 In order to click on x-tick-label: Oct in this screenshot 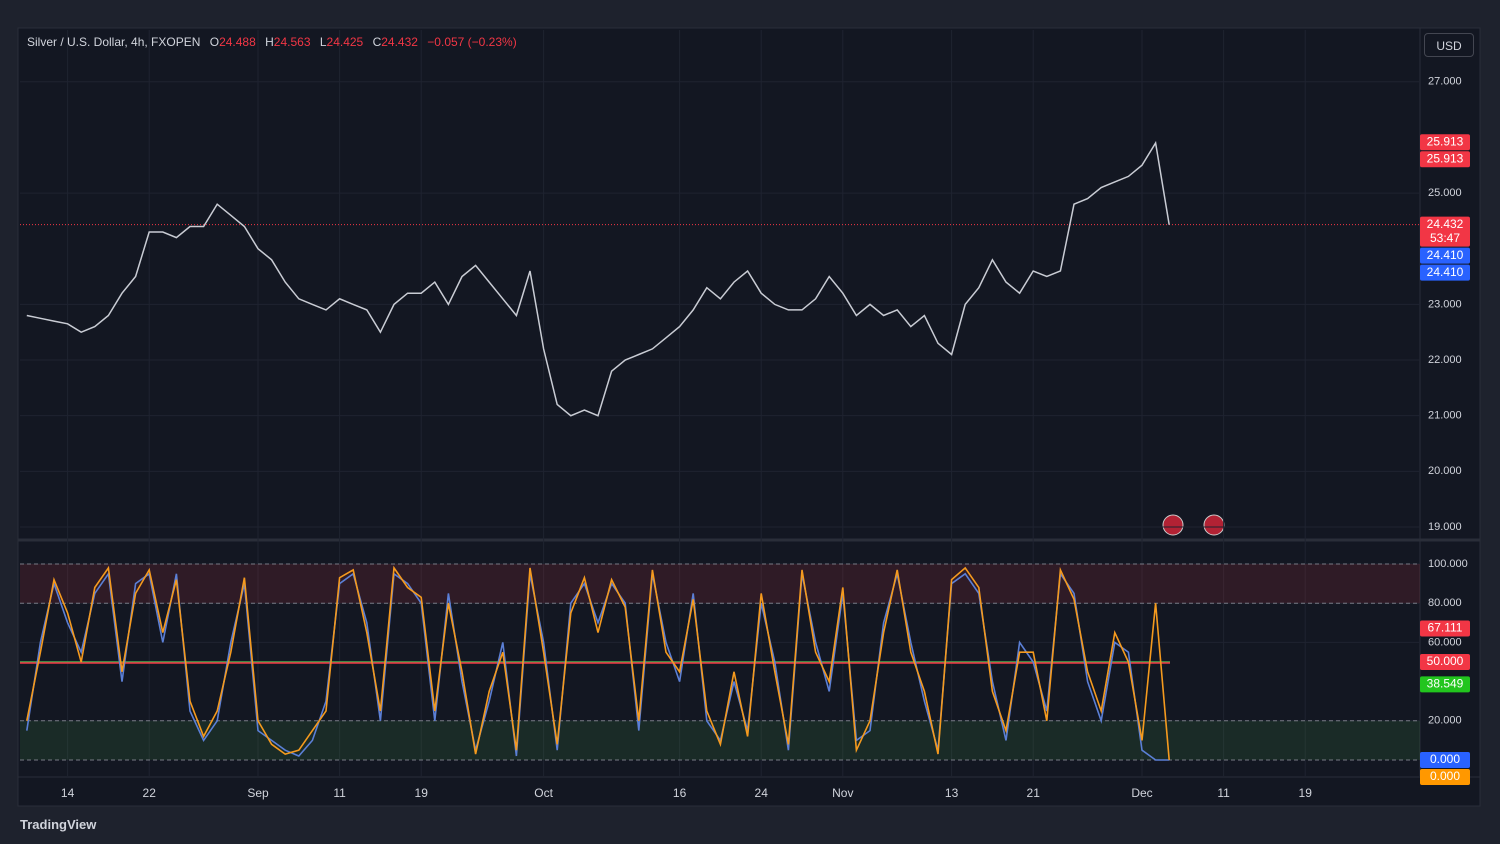, I will do `click(543, 793)`.